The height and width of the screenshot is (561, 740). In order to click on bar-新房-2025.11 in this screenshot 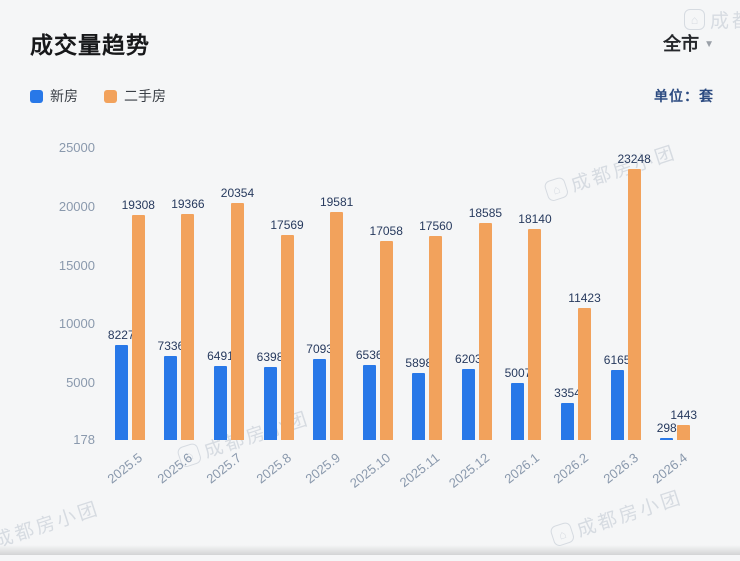, I will do `click(419, 406)`.